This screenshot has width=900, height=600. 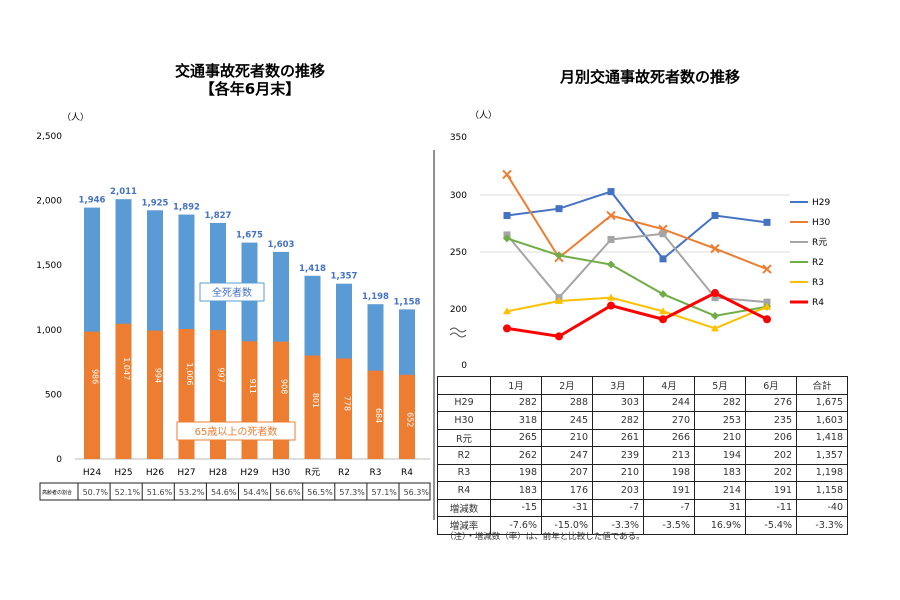 I want to click on x-tick-label: H24, so click(x=92, y=473).